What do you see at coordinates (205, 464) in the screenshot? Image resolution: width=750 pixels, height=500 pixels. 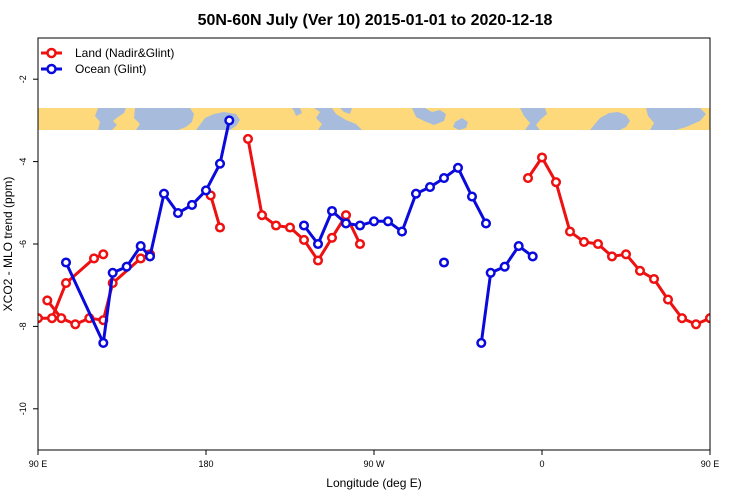 I see `x-tick-label: 180` at bounding box center [205, 464].